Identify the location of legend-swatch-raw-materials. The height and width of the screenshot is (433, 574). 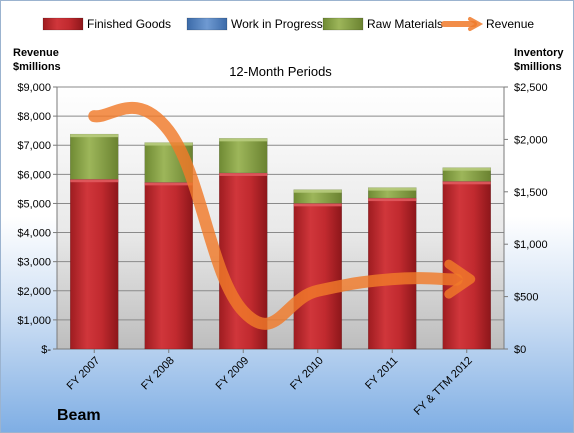
(343, 24).